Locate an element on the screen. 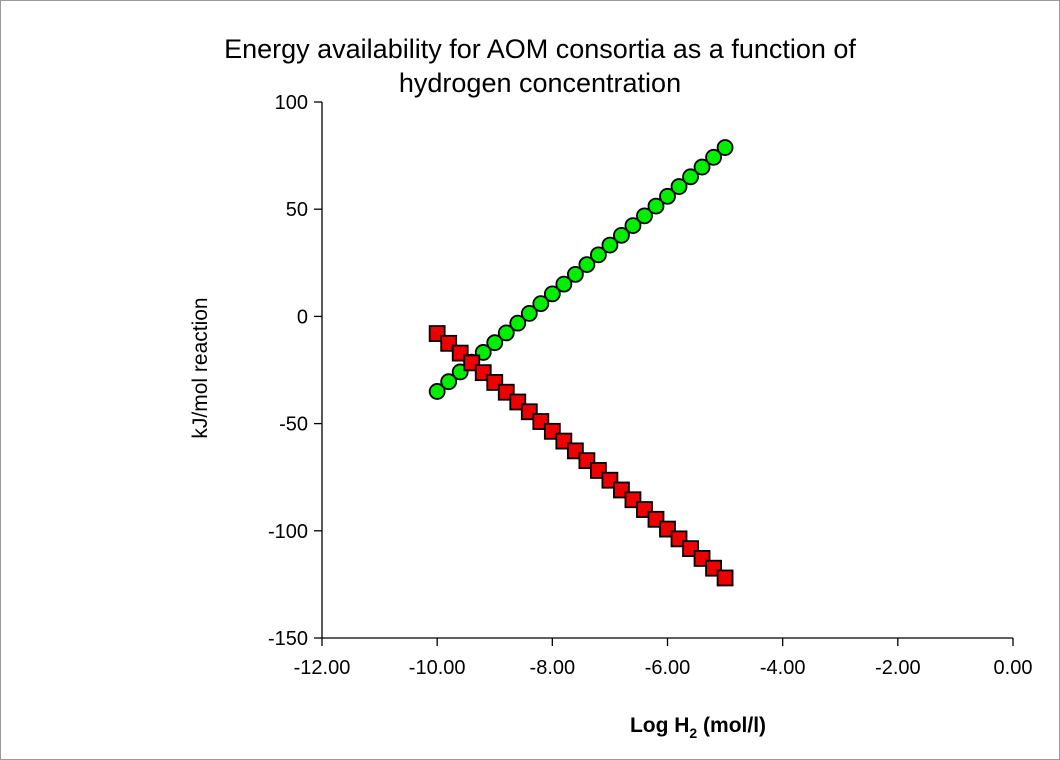  y-tick-label: -50 is located at coordinates (293, 425).